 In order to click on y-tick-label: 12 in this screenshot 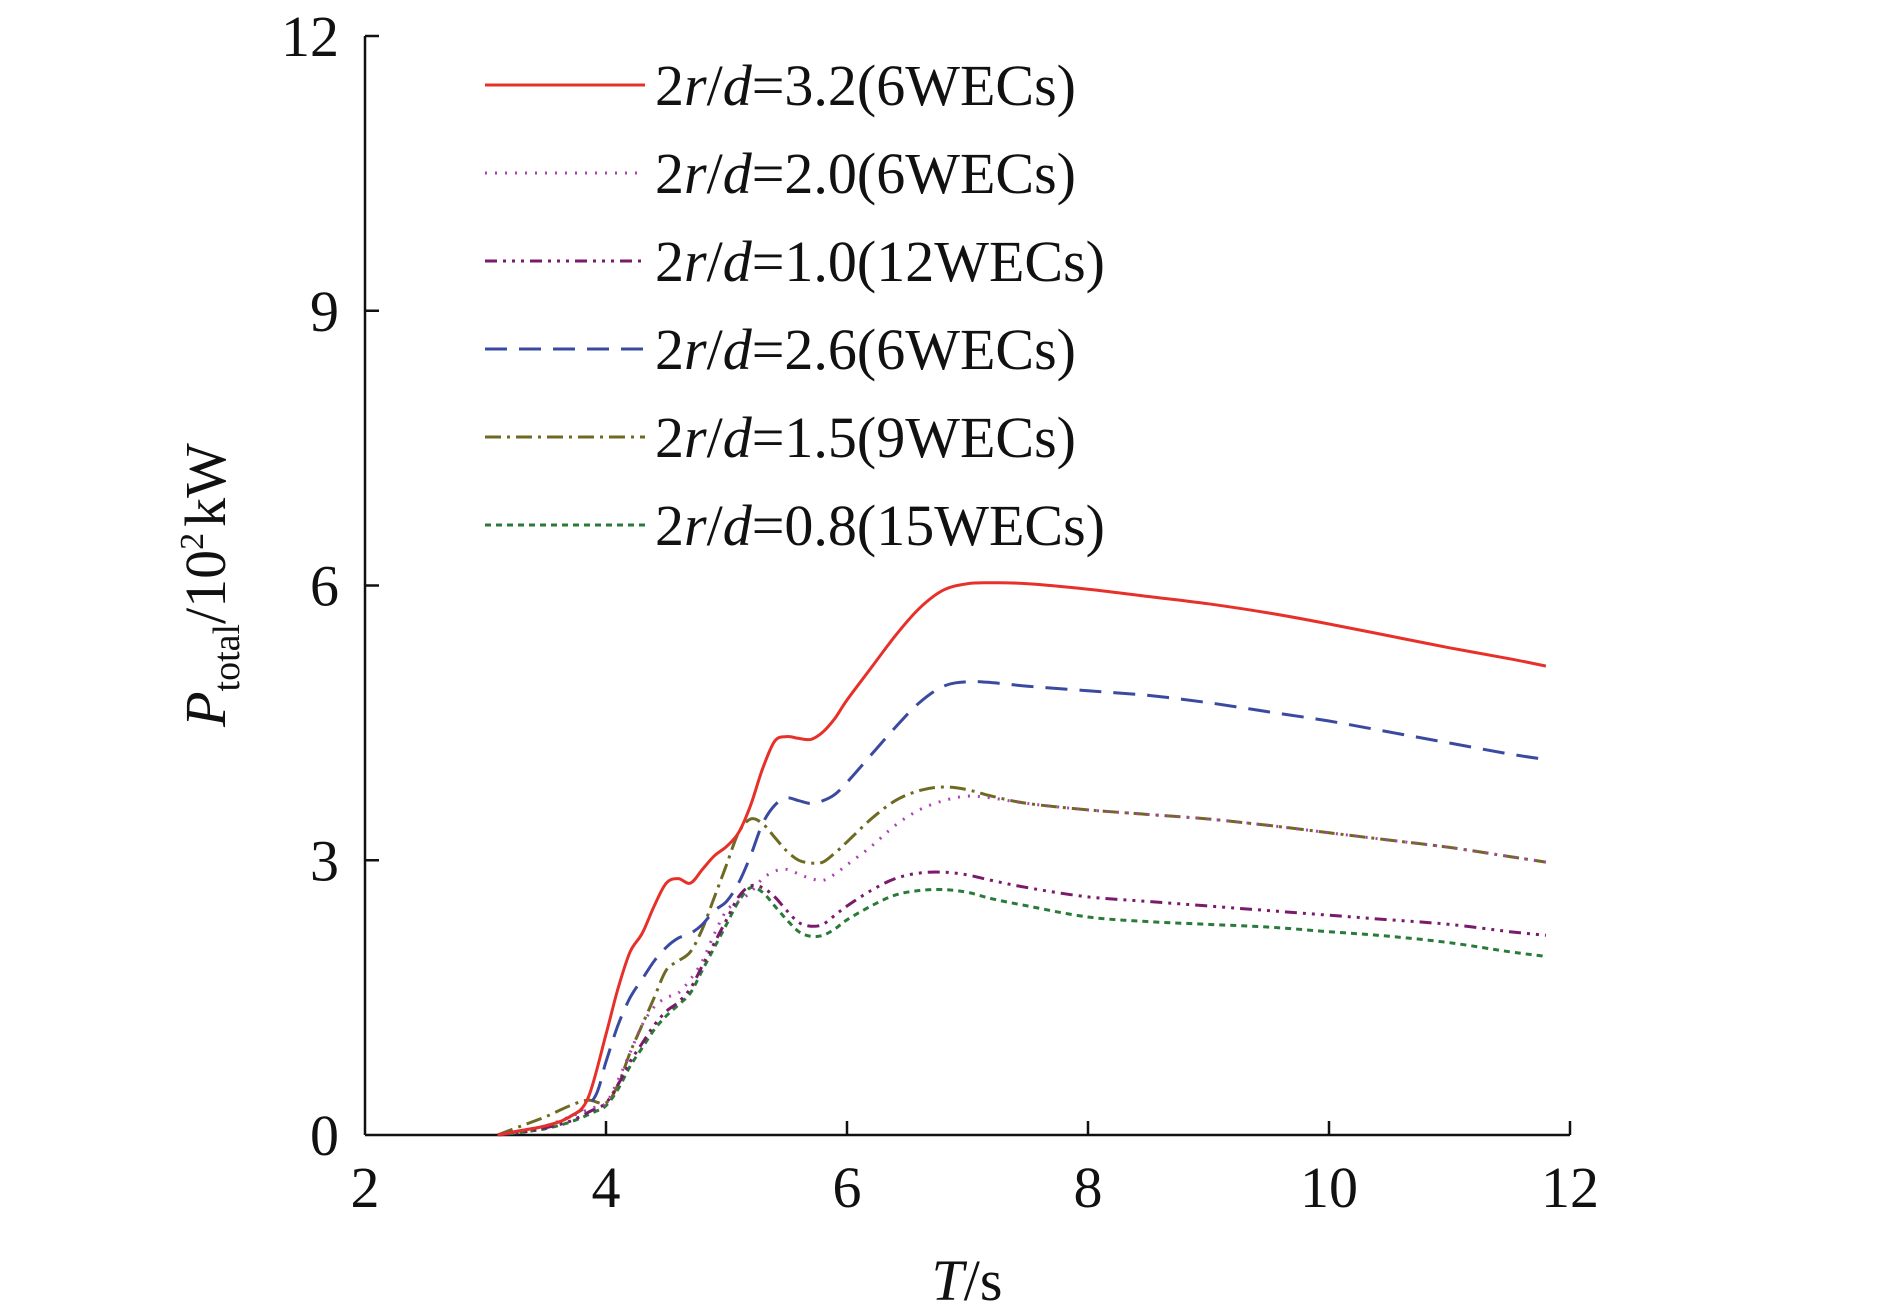, I will do `click(310, 36)`.